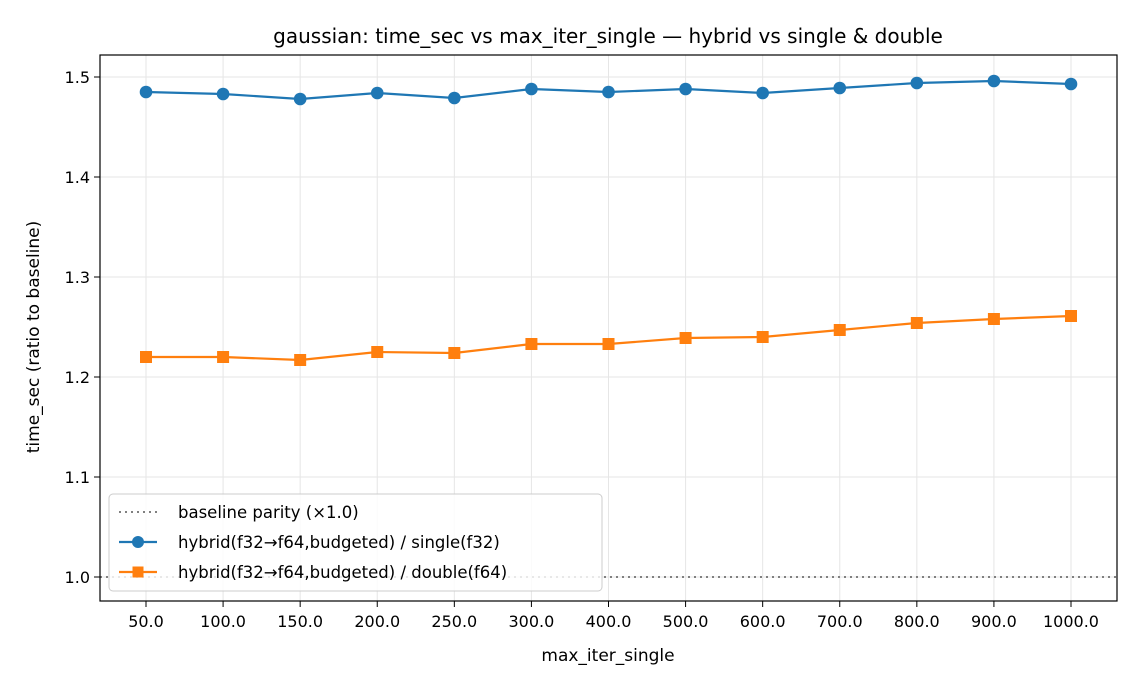  Describe the element at coordinates (686, 621) in the screenshot. I see `x-tick-label: 500.0` at that location.